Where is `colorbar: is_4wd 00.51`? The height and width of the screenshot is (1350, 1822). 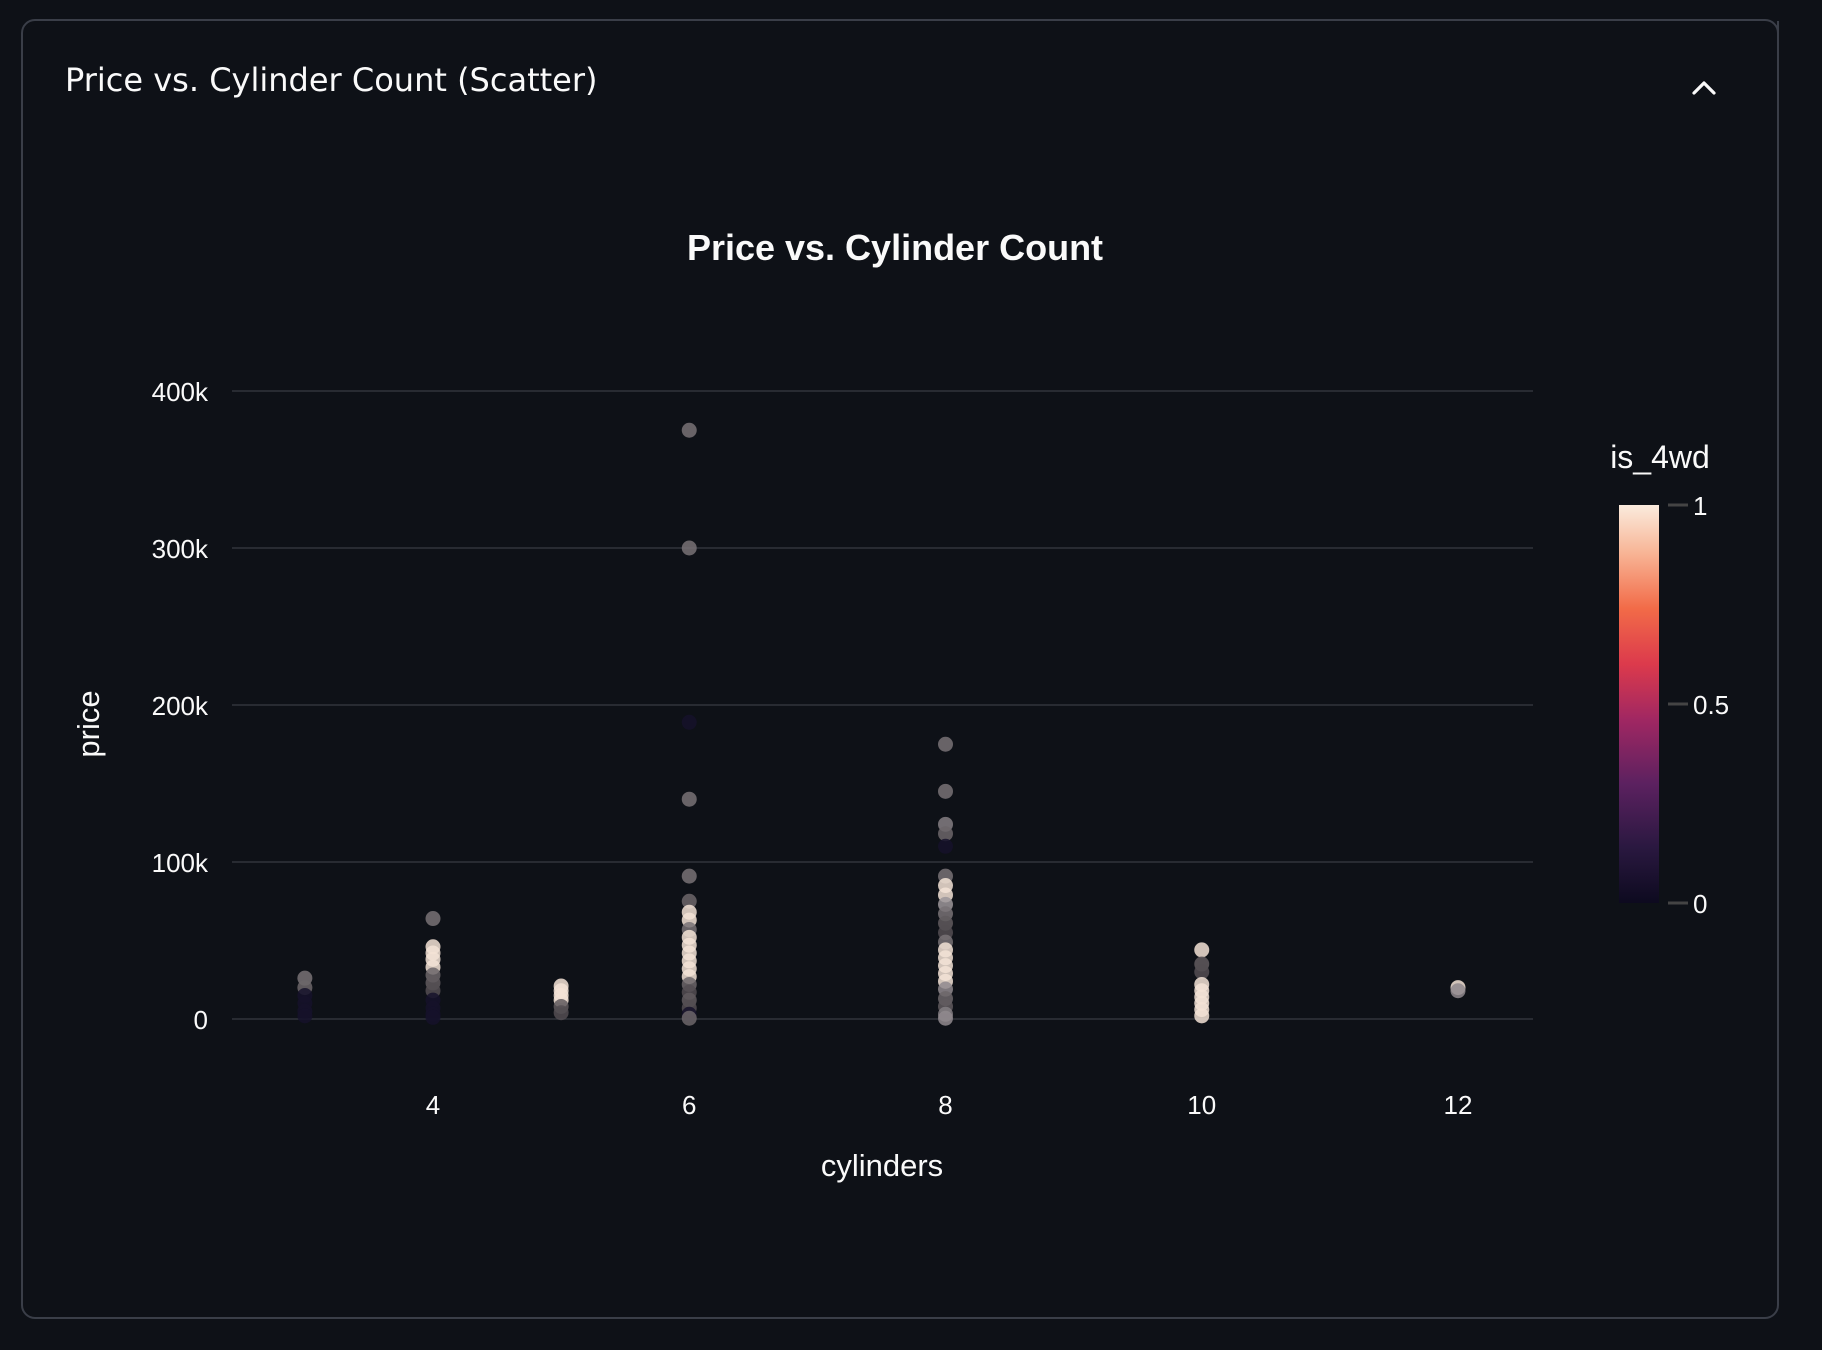 colorbar: is_4wd 00.51 is located at coordinates (1669, 679).